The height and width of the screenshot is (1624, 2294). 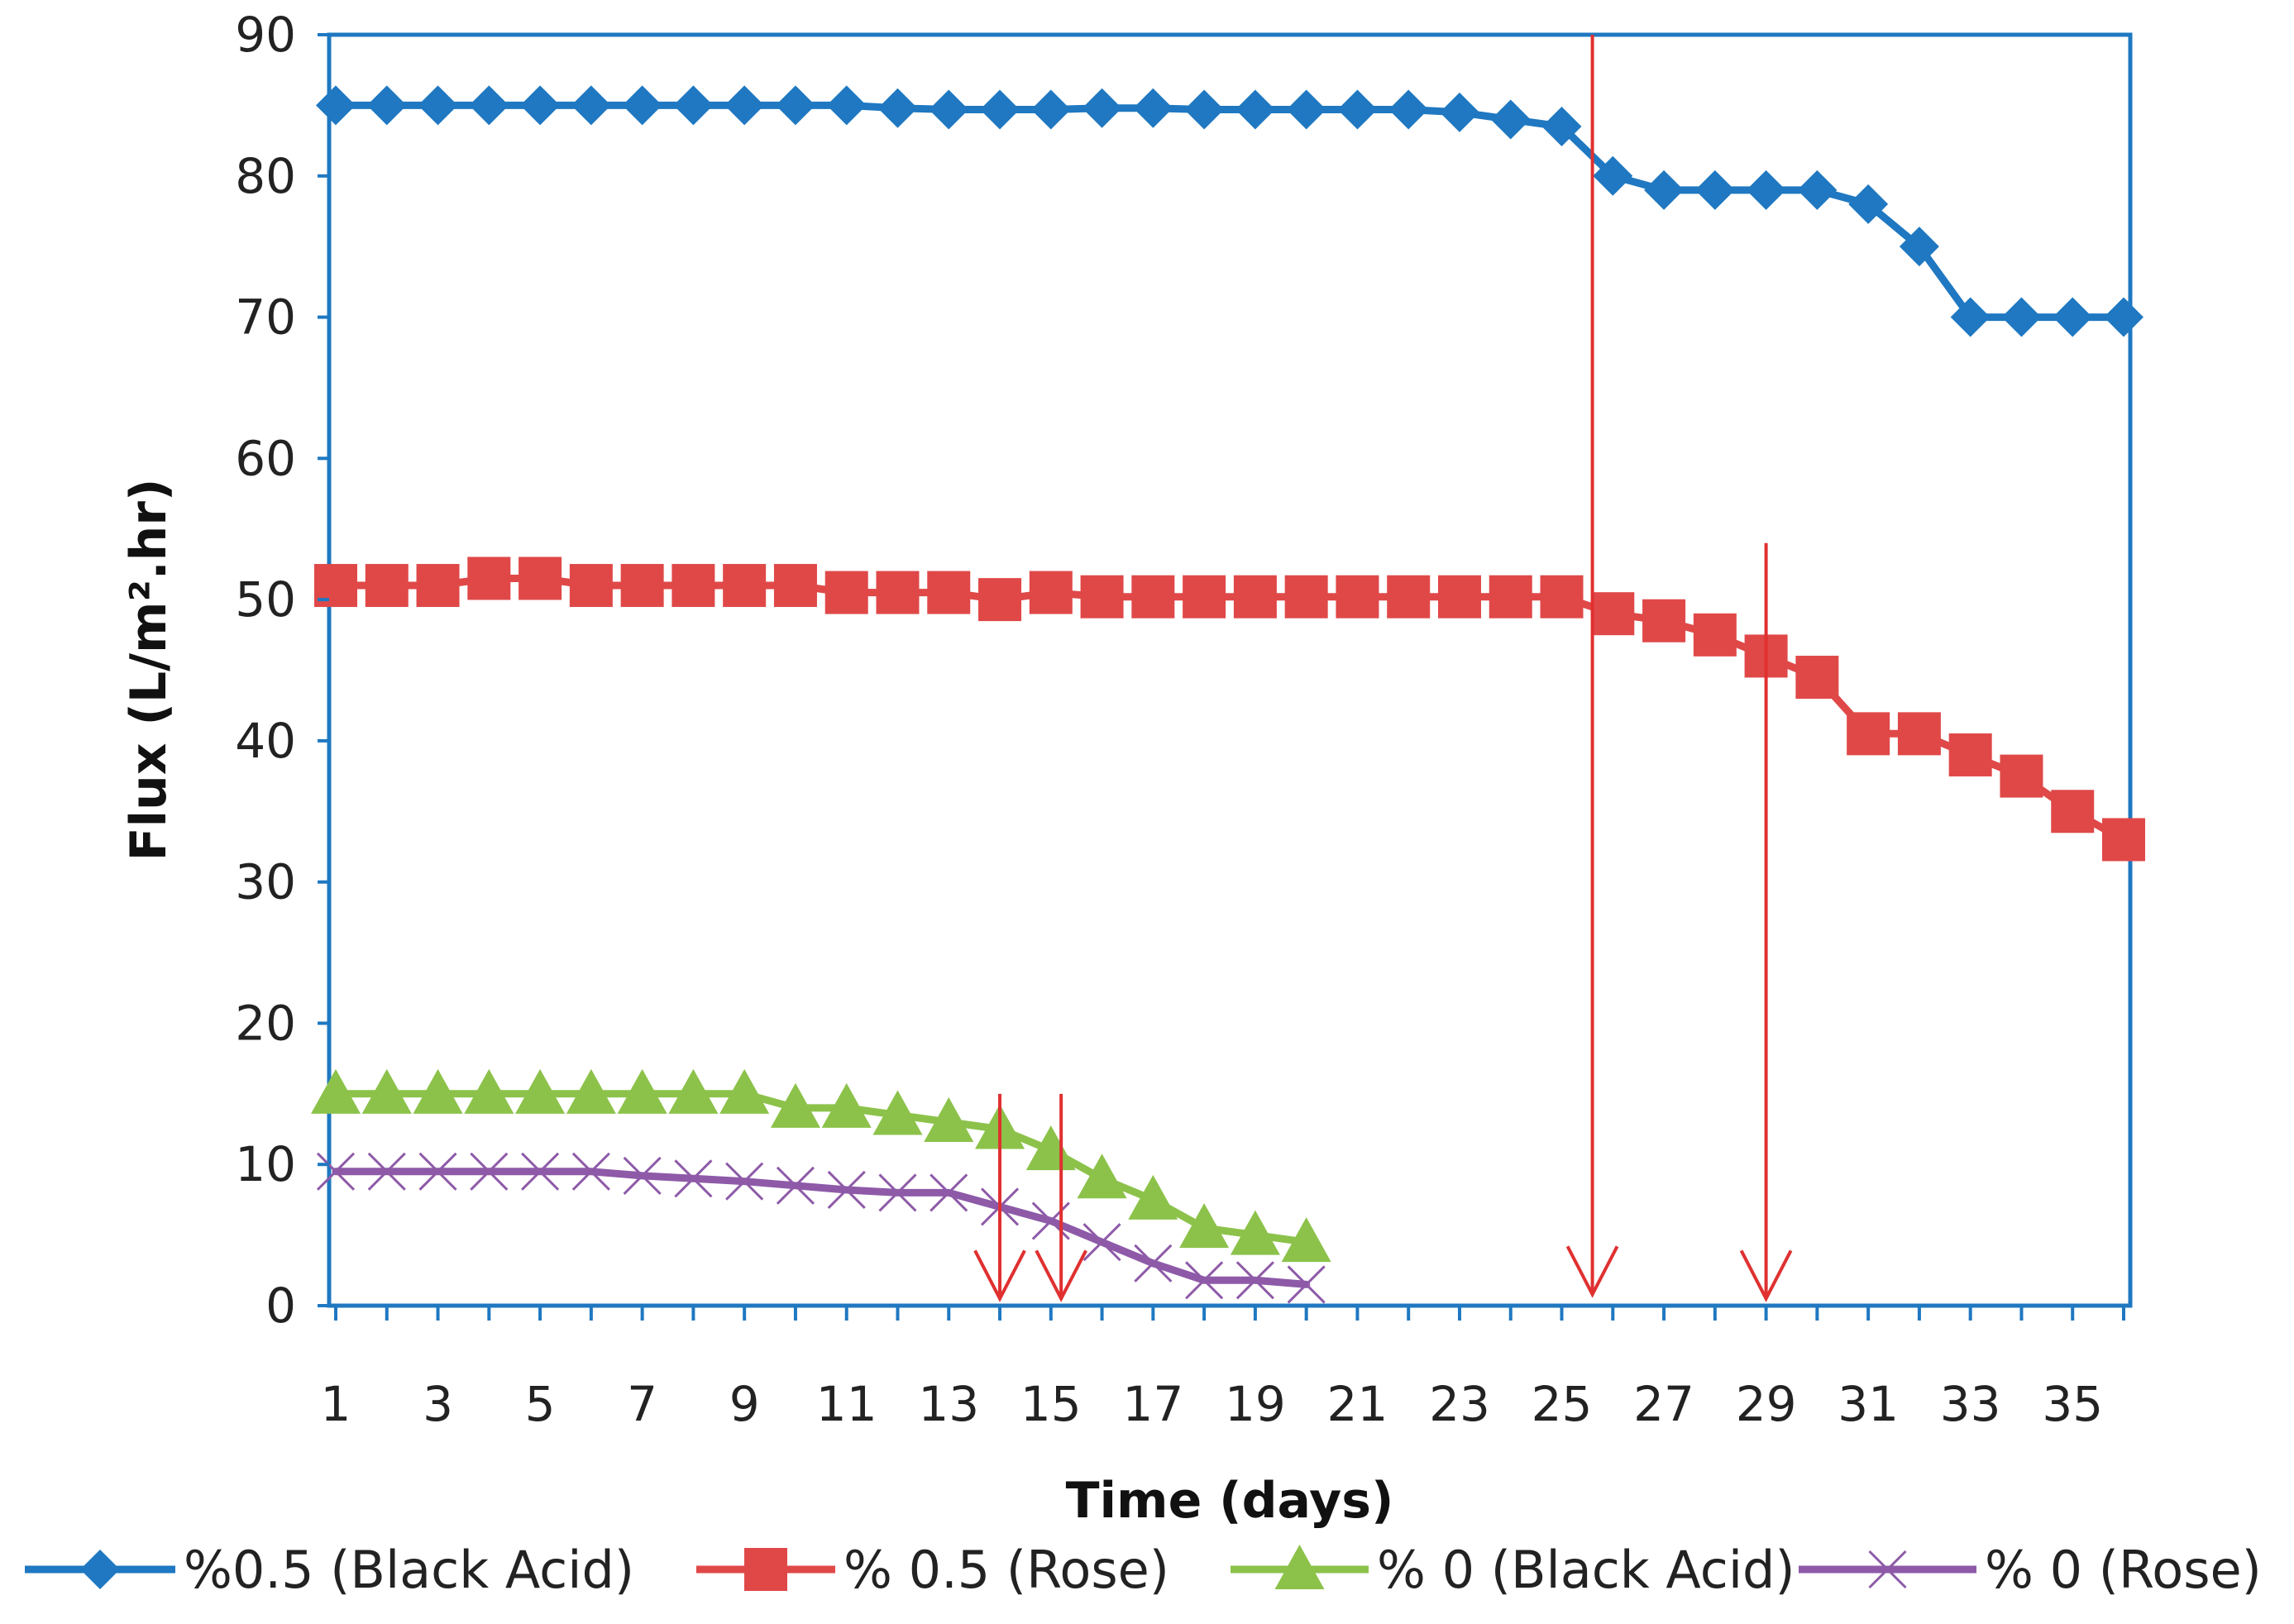 I want to click on x-axis-title: Time (days), so click(x=1230, y=1501).